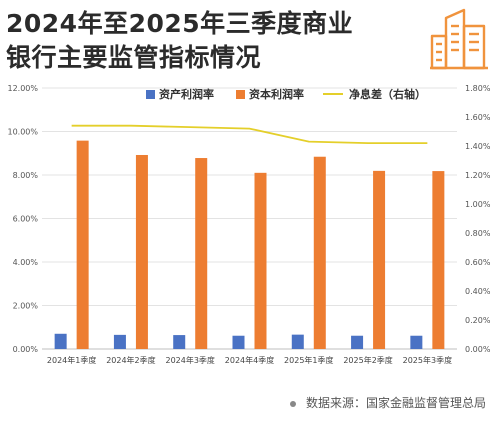 The image size is (500, 429). What do you see at coordinates (478, 88) in the screenshot?
I see `right-axis-tick-label: 1.80%` at bounding box center [478, 88].